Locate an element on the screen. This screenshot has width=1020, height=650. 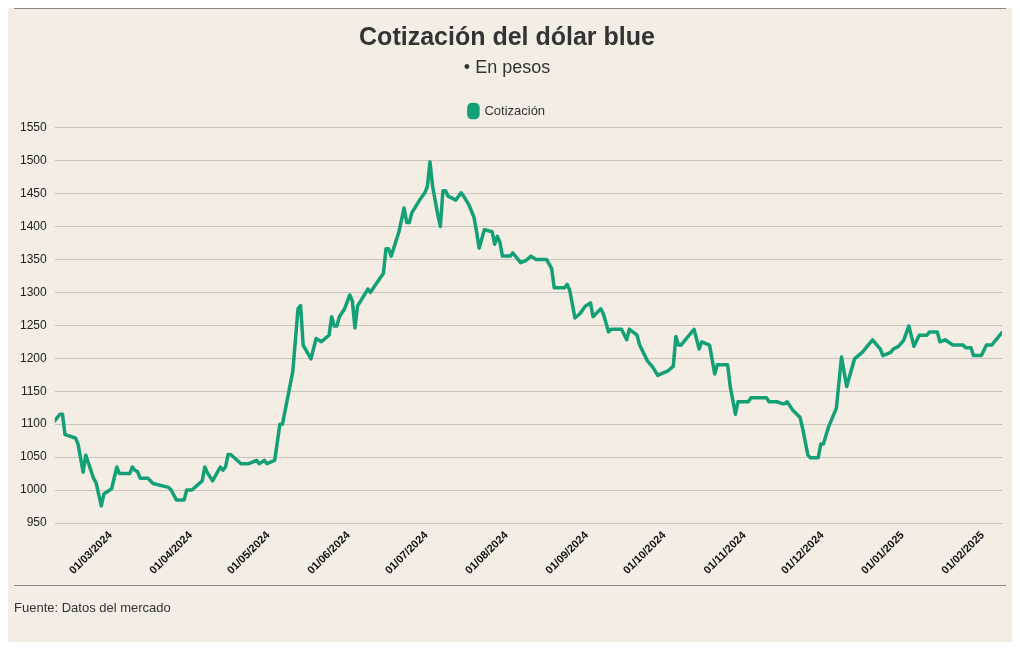
y-tick-label: 1100 is located at coordinates (34, 423).